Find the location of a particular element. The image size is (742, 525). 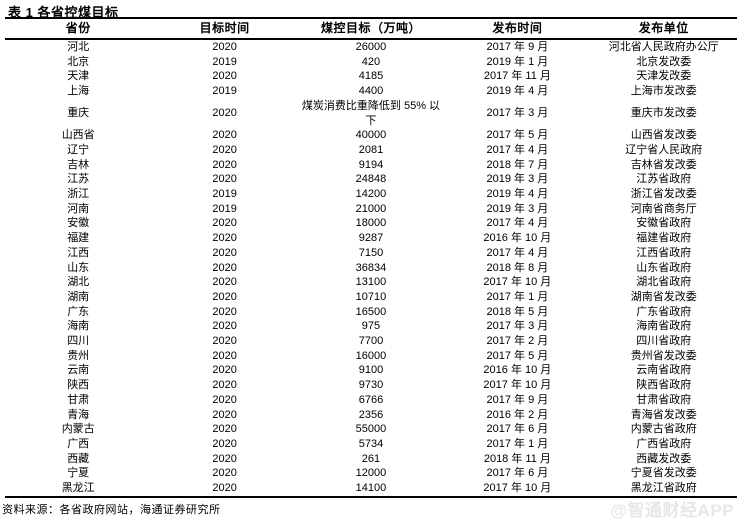

table-cell: 重庆 is located at coordinates (78, 113).